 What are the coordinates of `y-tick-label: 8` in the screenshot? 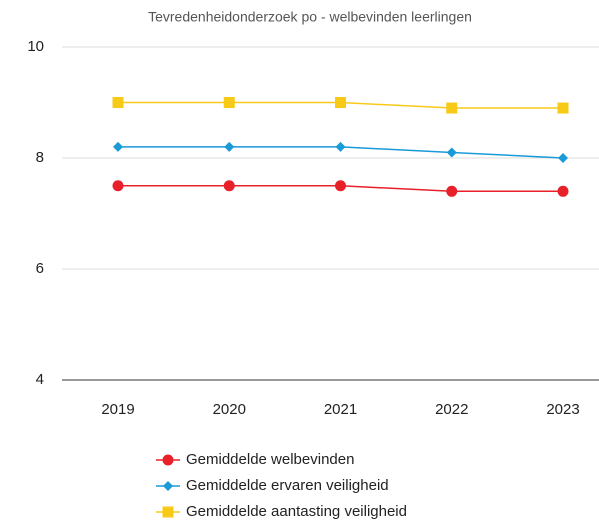 It's located at (40, 157).